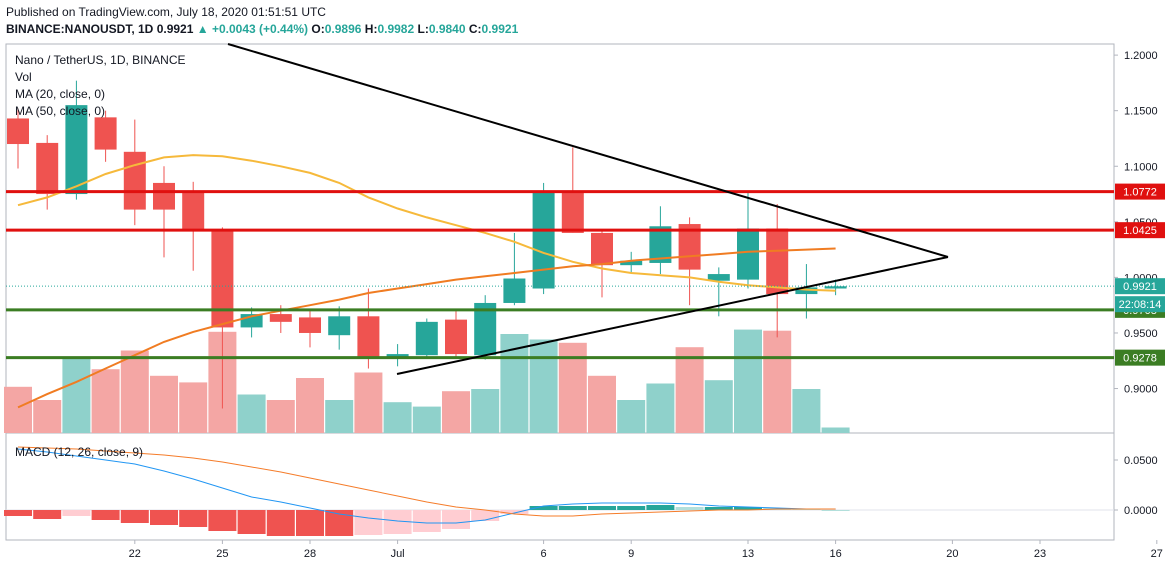 This screenshot has height=574, width=1176. What do you see at coordinates (23, 77) in the screenshot?
I see `legend-vol: Vol` at bounding box center [23, 77].